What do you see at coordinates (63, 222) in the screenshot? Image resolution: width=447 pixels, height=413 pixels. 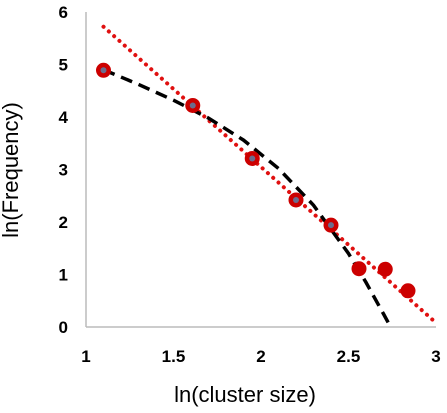 I see `y-tick-label: 2` at bounding box center [63, 222].